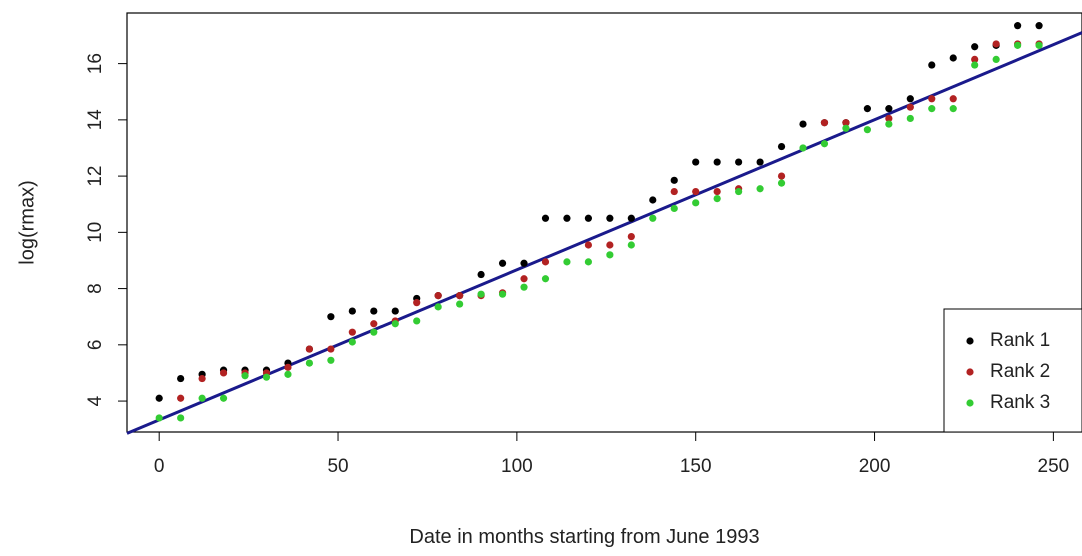  What do you see at coordinates (1020, 371) in the screenshot?
I see `legend-label: Rank 2` at bounding box center [1020, 371].